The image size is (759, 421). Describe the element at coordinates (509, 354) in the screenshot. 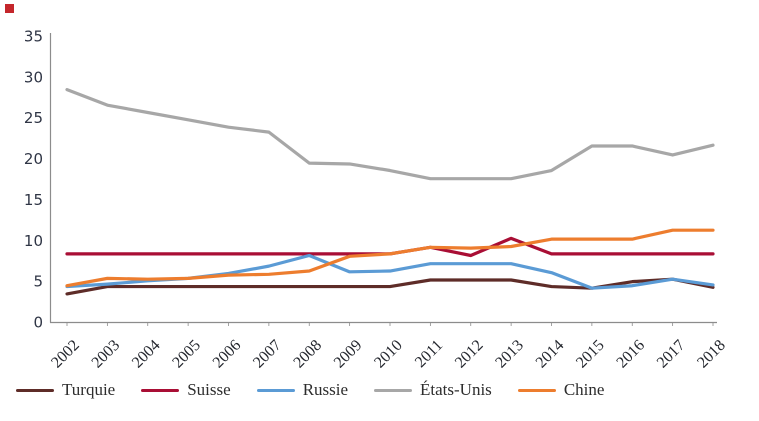

I see `x-tick-label: 2013` at that location.